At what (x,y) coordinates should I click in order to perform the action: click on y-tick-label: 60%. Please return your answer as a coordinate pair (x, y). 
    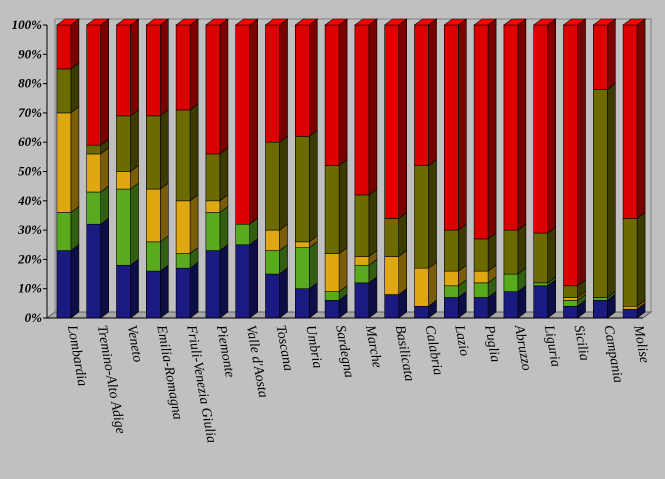
    Looking at the image, I should click on (30, 141).